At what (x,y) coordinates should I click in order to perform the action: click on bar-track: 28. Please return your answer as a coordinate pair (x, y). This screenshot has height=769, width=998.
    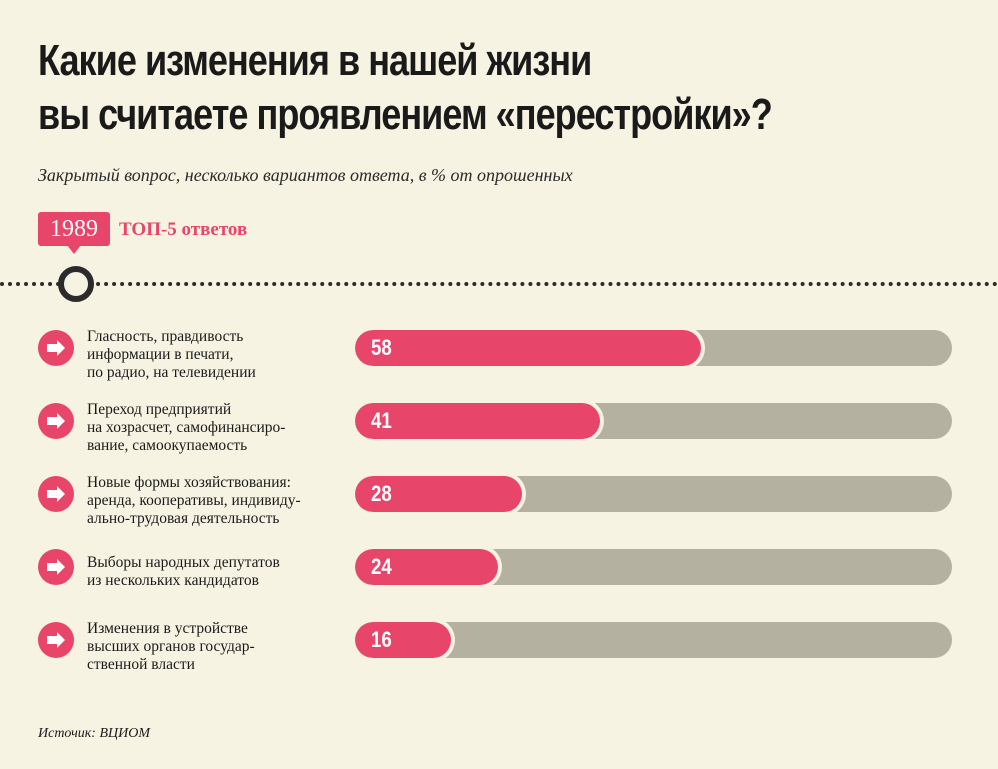
    Looking at the image, I should click on (653, 494).